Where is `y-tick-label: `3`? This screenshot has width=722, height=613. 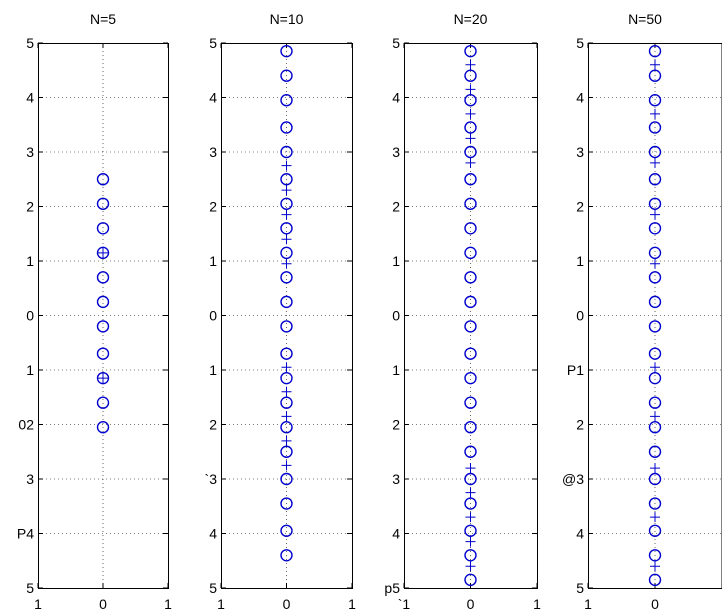
y-tick-label: `3 is located at coordinates (211, 479).